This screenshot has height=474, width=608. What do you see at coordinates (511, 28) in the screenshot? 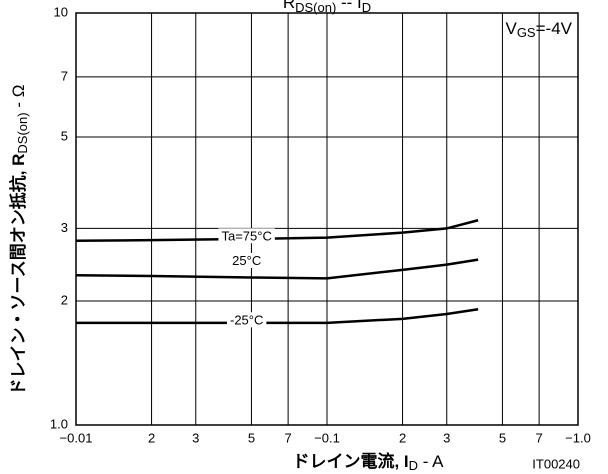
I see `annotation-part: V` at bounding box center [511, 28].